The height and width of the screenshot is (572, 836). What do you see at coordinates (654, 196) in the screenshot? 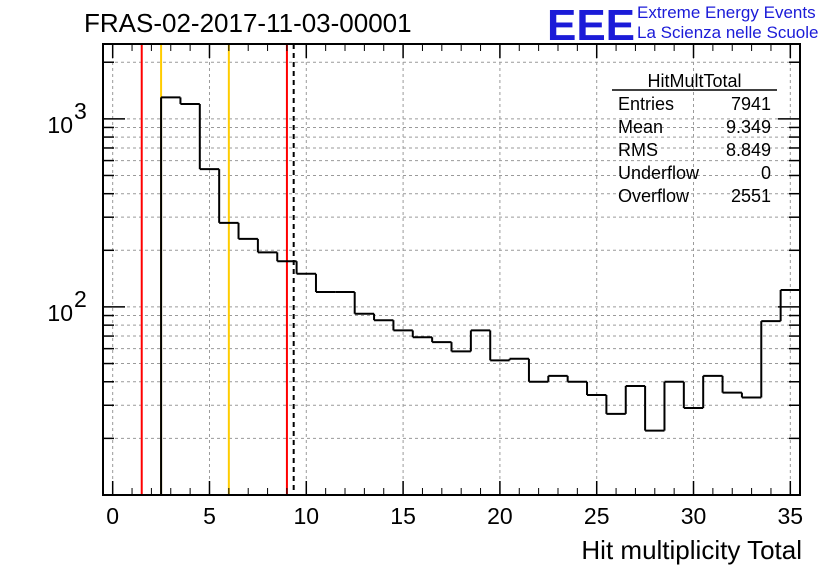
I see `stats-row-label: Overflow` at bounding box center [654, 196].